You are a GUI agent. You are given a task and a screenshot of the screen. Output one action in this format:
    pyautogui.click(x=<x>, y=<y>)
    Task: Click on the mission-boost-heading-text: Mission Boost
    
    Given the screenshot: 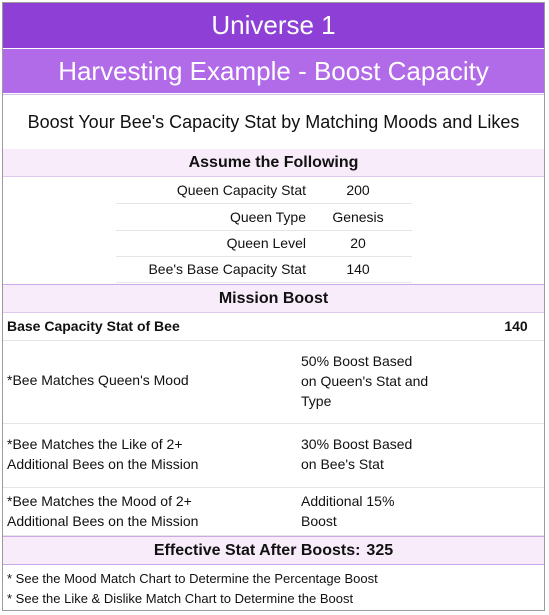 What is the action you would take?
    pyautogui.click(x=273, y=299)
    